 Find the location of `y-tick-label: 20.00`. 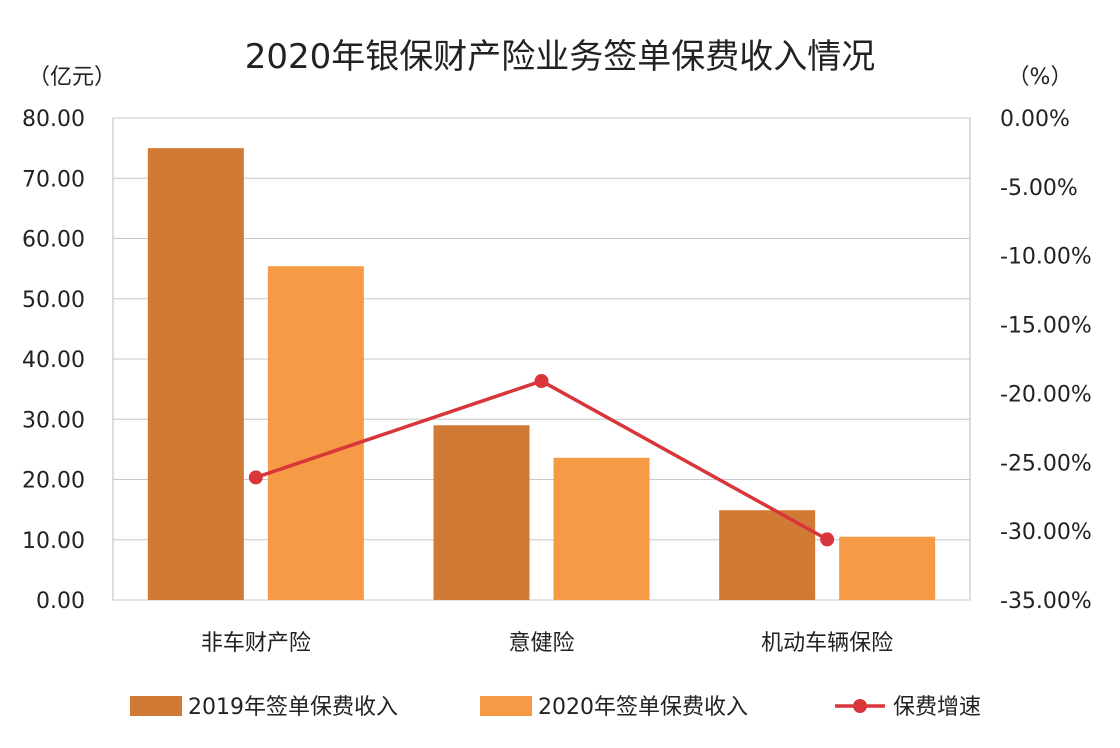

y-tick-label: 20.00 is located at coordinates (53, 481).